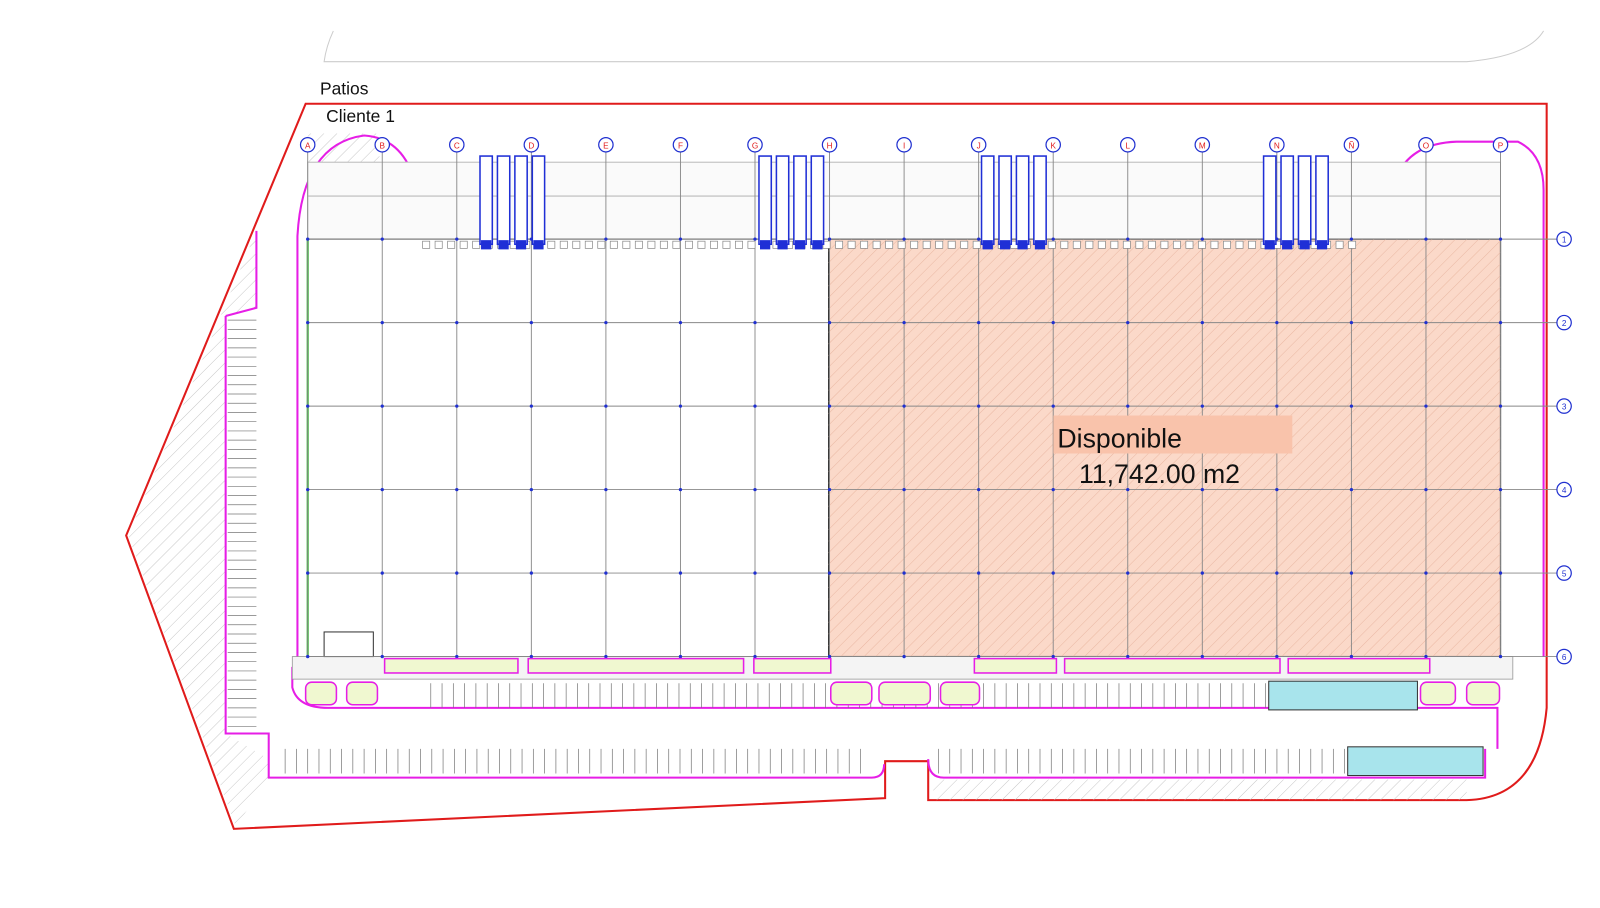 The image size is (1600, 908). I want to click on column-axis-label: D, so click(531, 145).